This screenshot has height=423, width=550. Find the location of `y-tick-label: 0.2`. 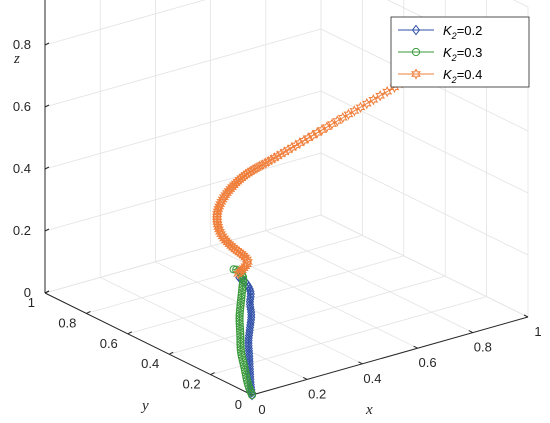

y-tick-label: 0.2 is located at coordinates (192, 384).